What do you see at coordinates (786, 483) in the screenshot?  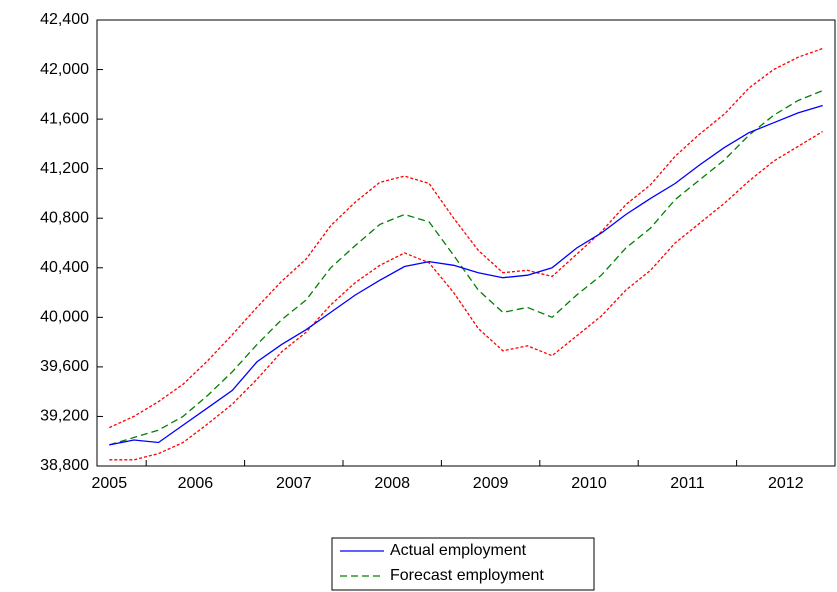 I see `x-tick-label: 2012` at bounding box center [786, 483].